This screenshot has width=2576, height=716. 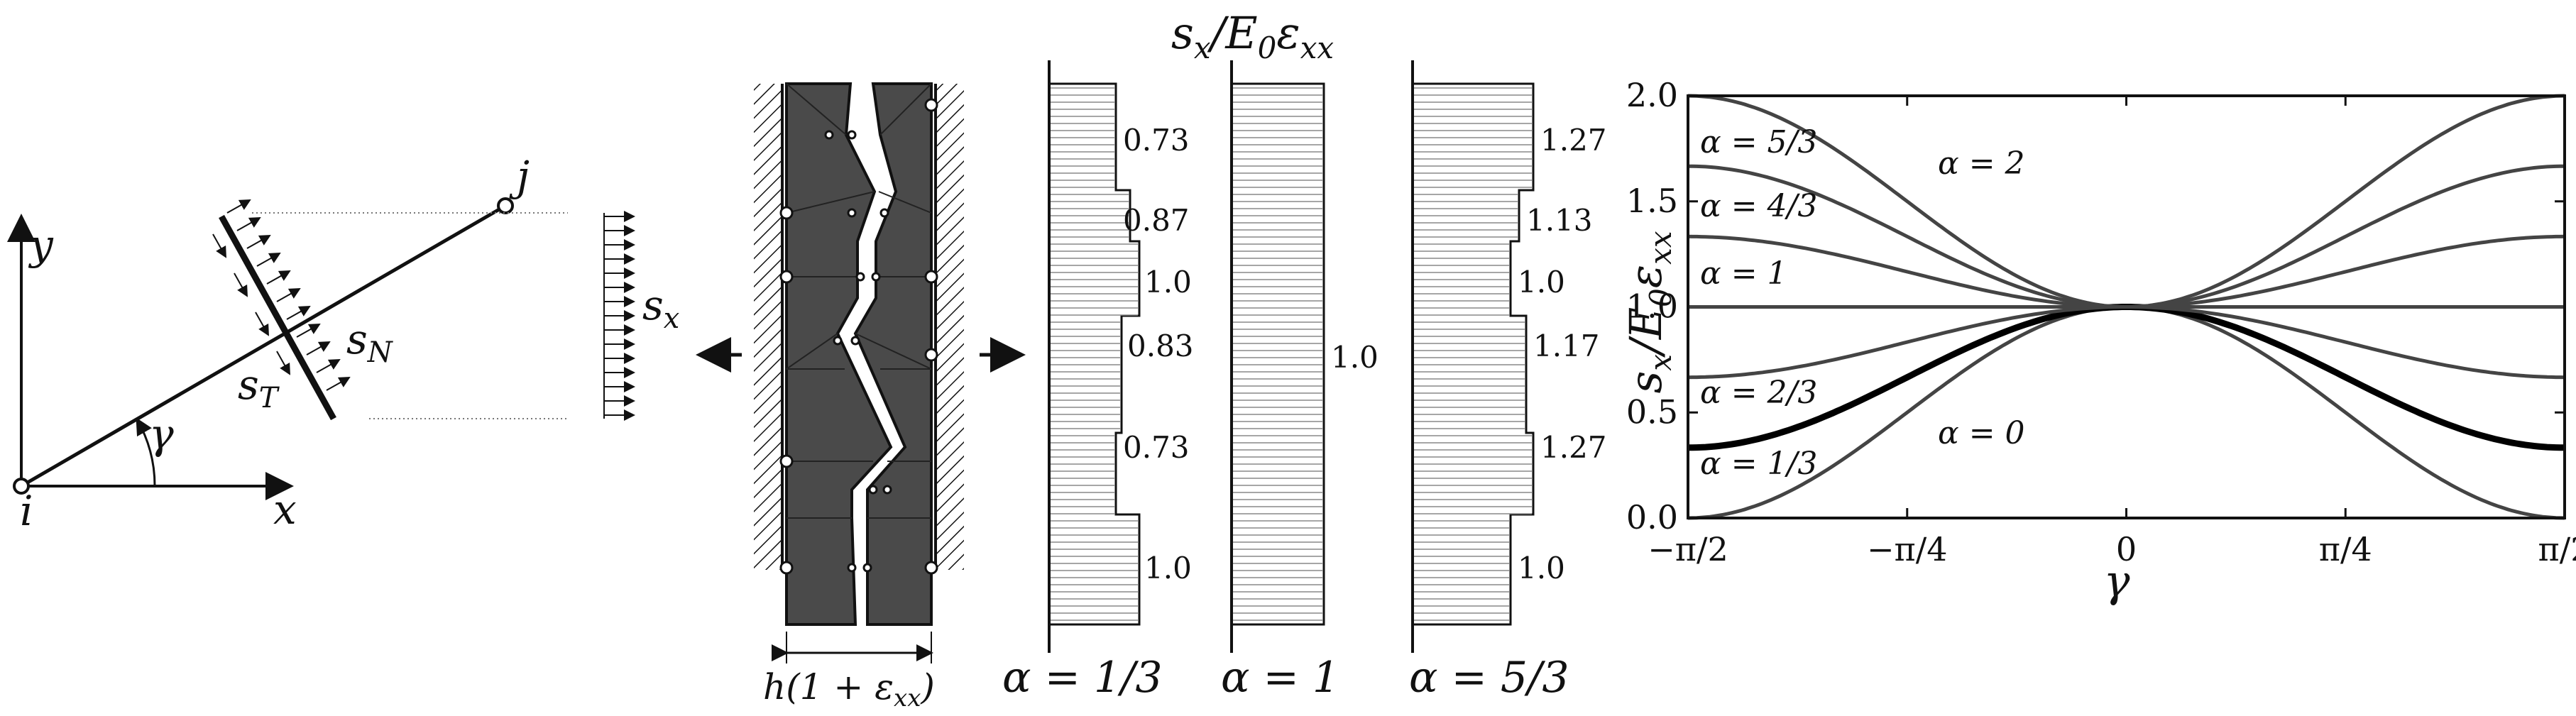 What do you see at coordinates (27, 511) in the screenshot?
I see `node-i-label: i` at bounding box center [27, 511].